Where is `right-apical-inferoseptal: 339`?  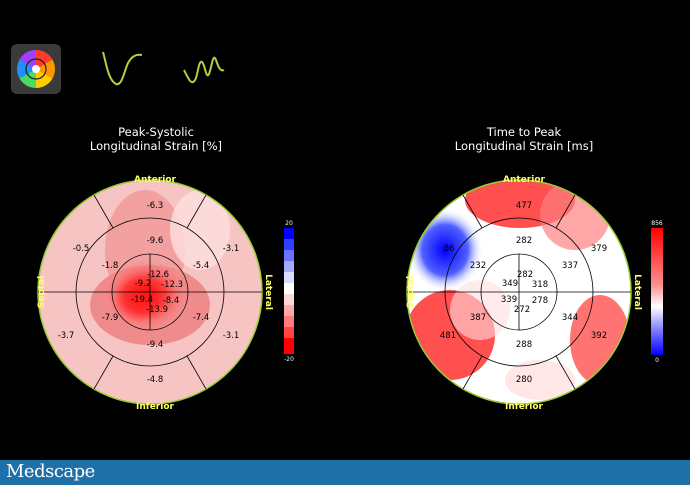
right-apical-inferoseptal: 339 is located at coordinates (509, 300).